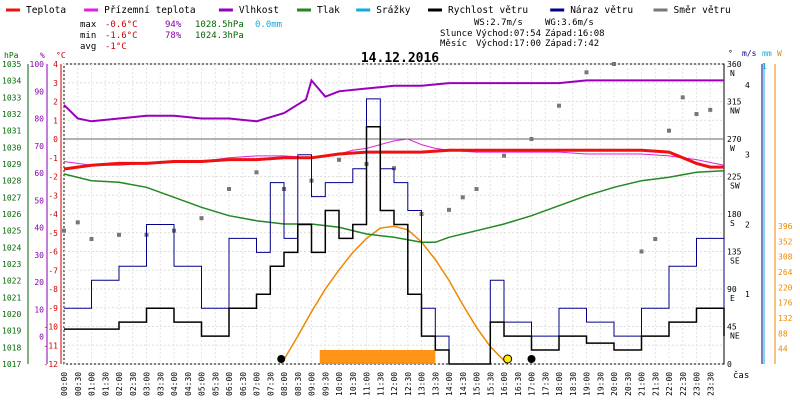 The width and height of the screenshot is (800, 400). Describe the element at coordinates (11, 81) in the screenshot. I see `pressure-tick: 1034` at that location.